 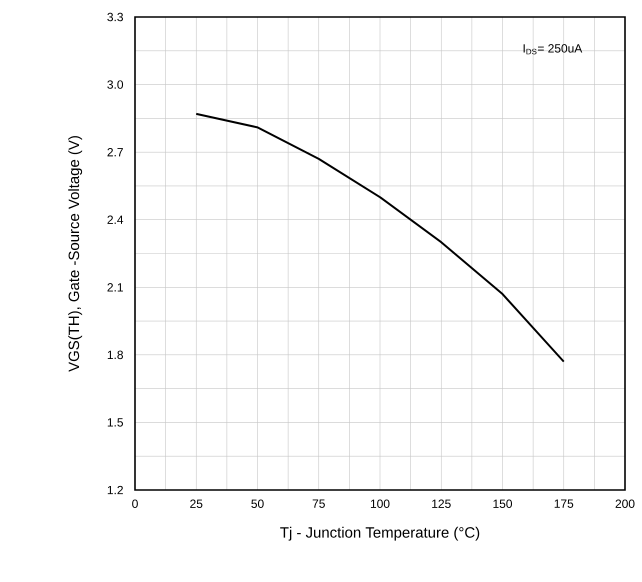 What do you see at coordinates (380, 504) in the screenshot?
I see `x-tick-label: 100` at bounding box center [380, 504].